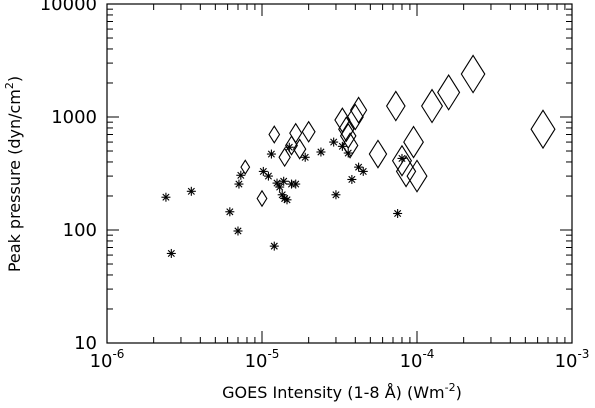  What do you see at coordinates (74, 117) in the screenshot?
I see `y-tick-label: 1000` at bounding box center [74, 117].